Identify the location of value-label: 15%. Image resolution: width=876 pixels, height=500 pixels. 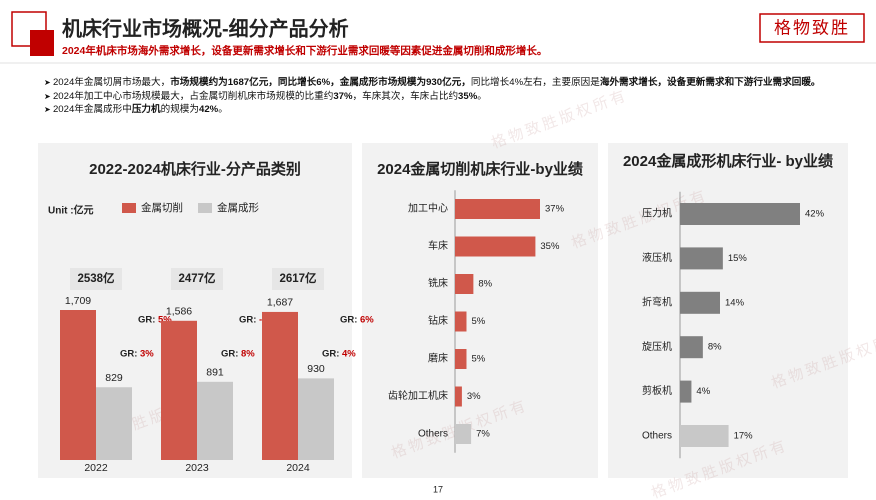
(738, 258).